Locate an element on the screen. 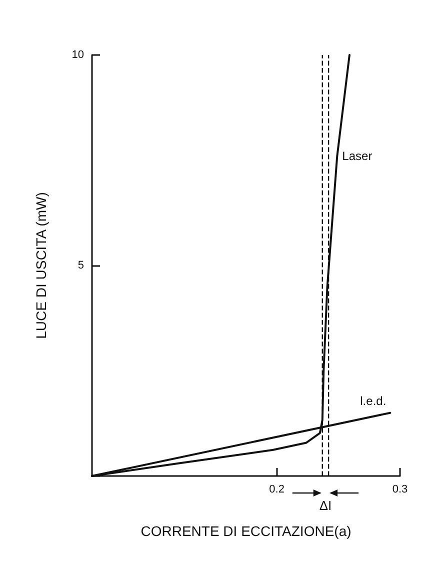 Image resolution: width=438 pixels, height=570 pixels. text: ΔI is located at coordinates (325, 505).